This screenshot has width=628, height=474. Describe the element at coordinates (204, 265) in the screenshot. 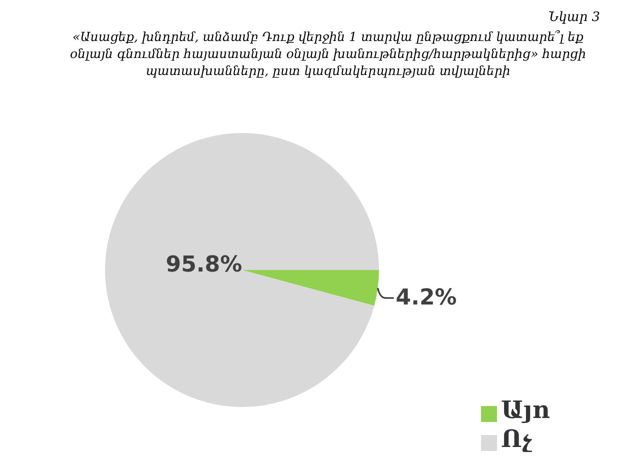

I see `data-label: 95.8%` at that location.